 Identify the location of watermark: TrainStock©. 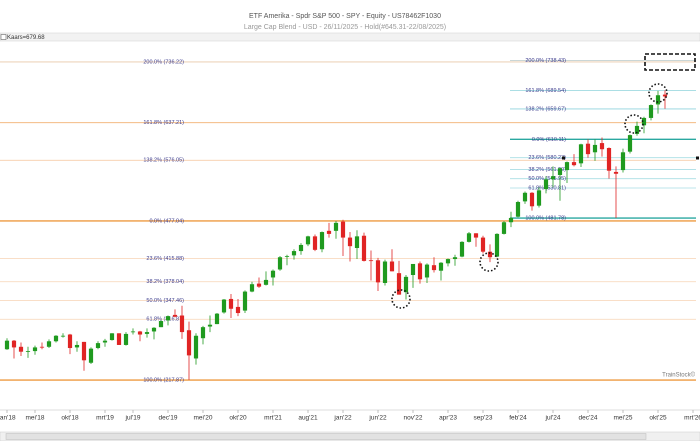
(678, 375).